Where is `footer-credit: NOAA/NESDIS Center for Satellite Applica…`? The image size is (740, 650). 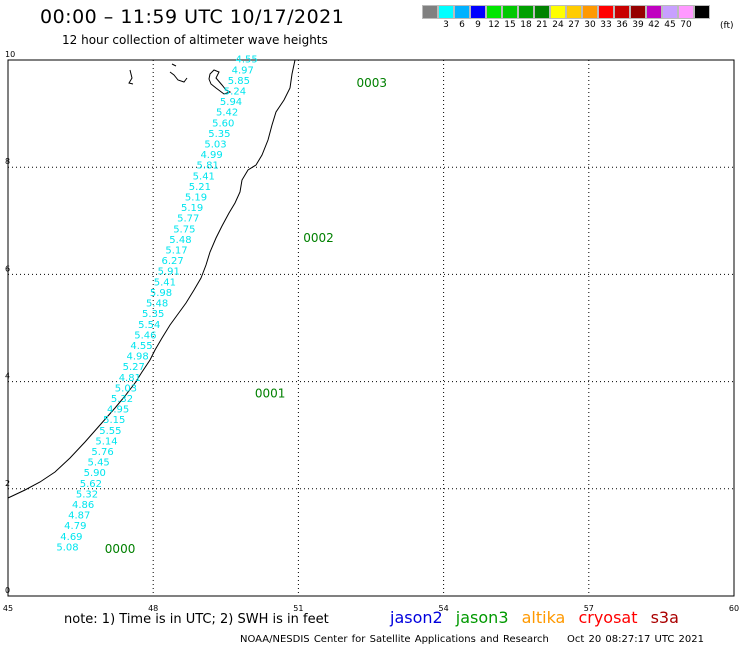 footer-credit: NOAA/NESDIS Center for Satellite Applica… is located at coordinates (394, 639).